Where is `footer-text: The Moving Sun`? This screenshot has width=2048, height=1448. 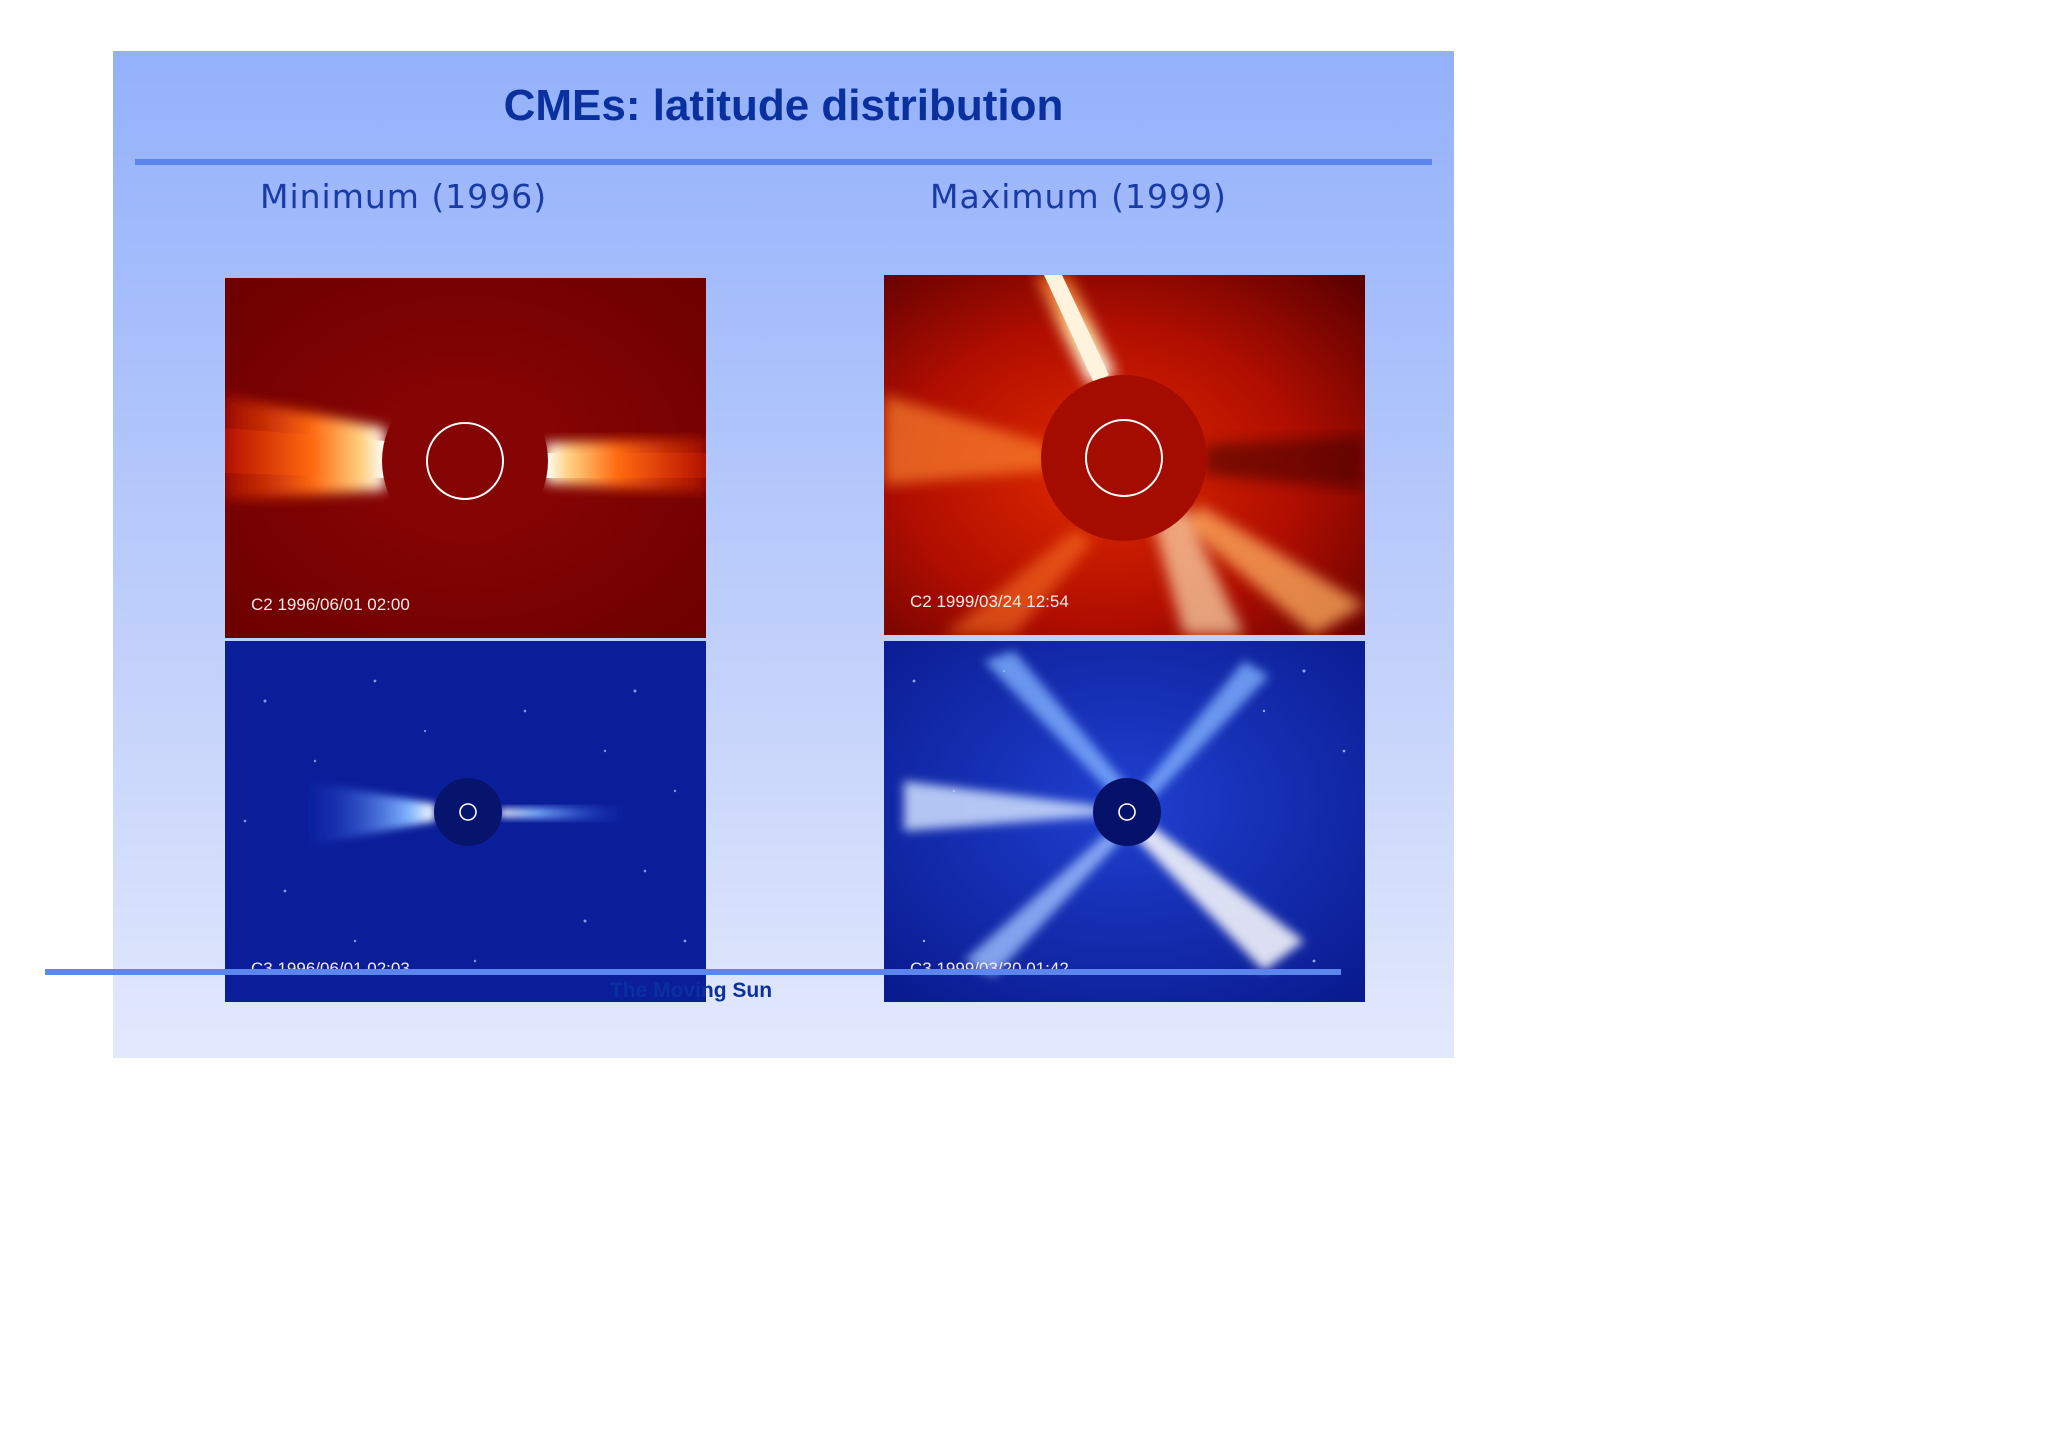
footer-text: The Moving Sun is located at coordinates (691, 990).